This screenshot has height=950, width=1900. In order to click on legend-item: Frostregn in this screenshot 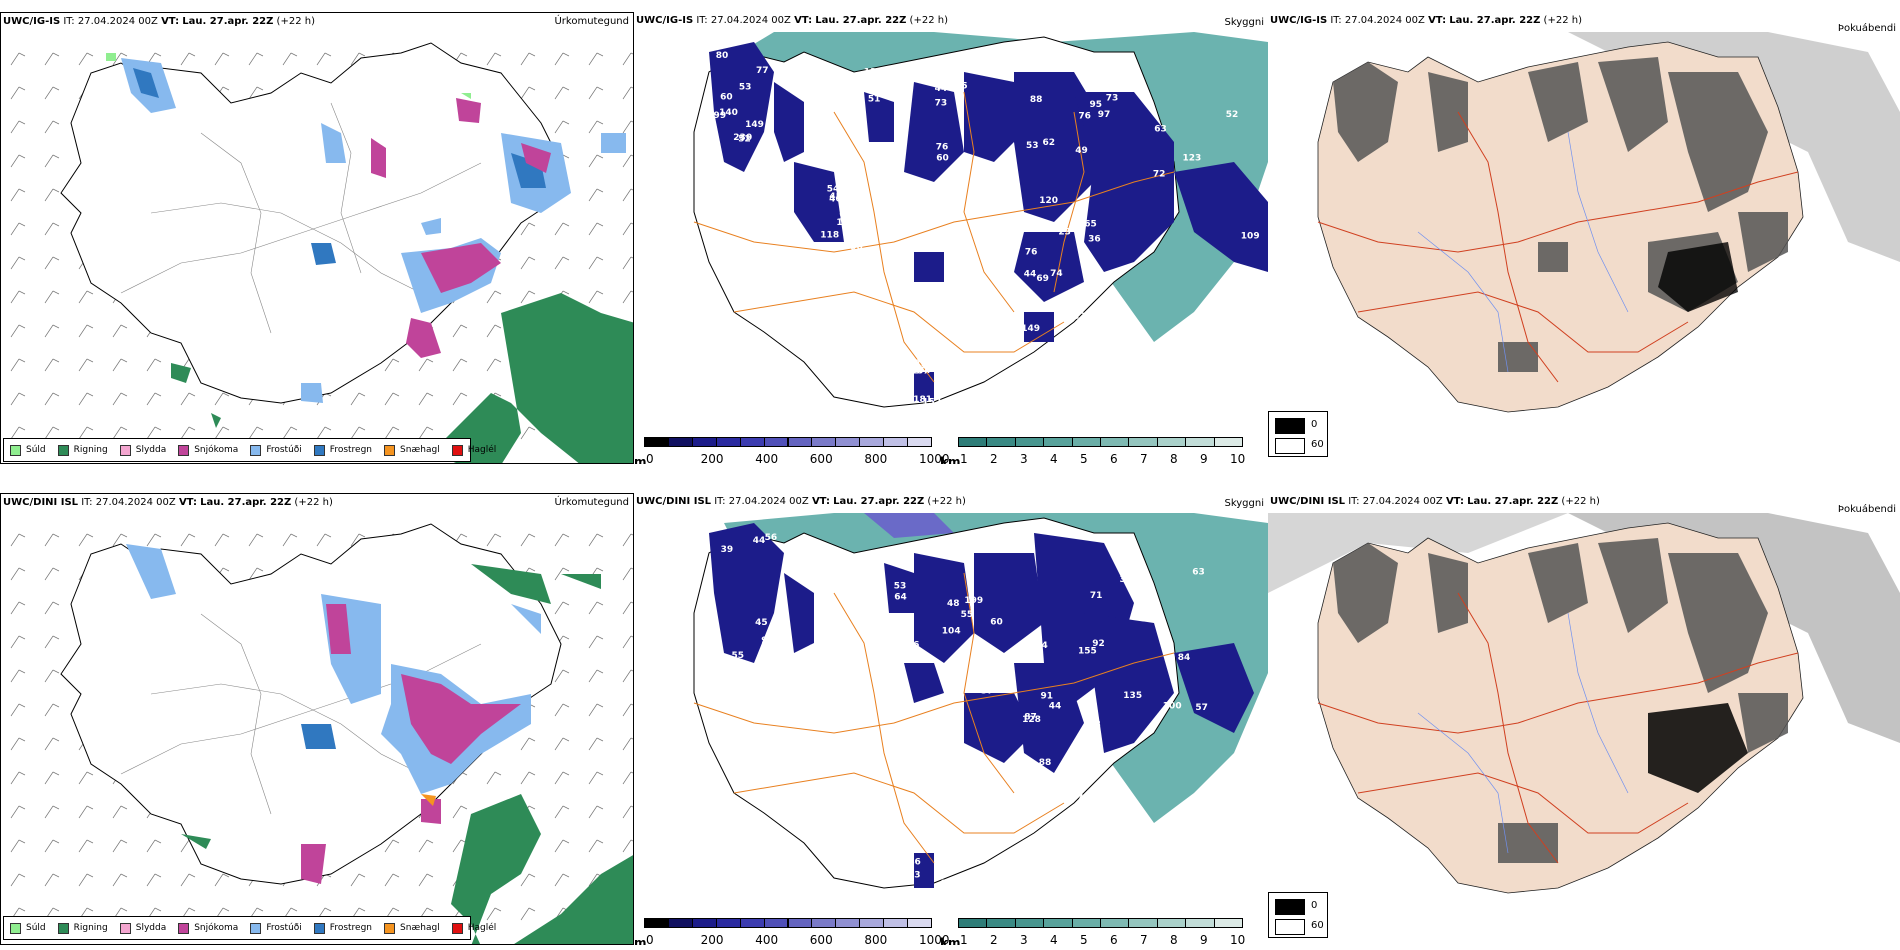, I will do `click(342, 450)`.